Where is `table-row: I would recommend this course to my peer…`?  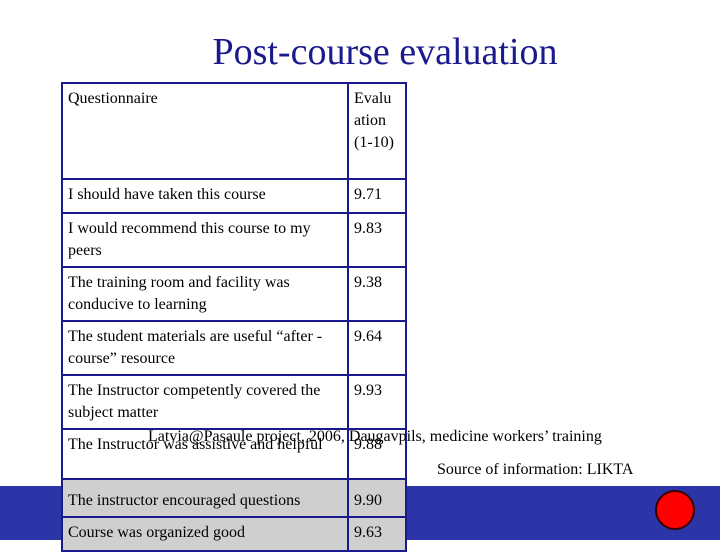
table-row: I would recommend this course to my peer… is located at coordinates (234, 240).